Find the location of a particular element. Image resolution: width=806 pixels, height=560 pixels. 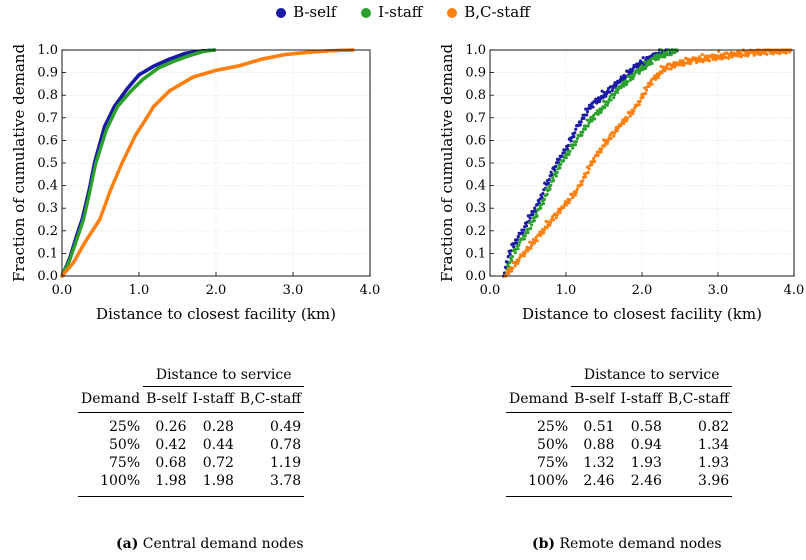

x-tick-label: 3.0 is located at coordinates (293, 290).